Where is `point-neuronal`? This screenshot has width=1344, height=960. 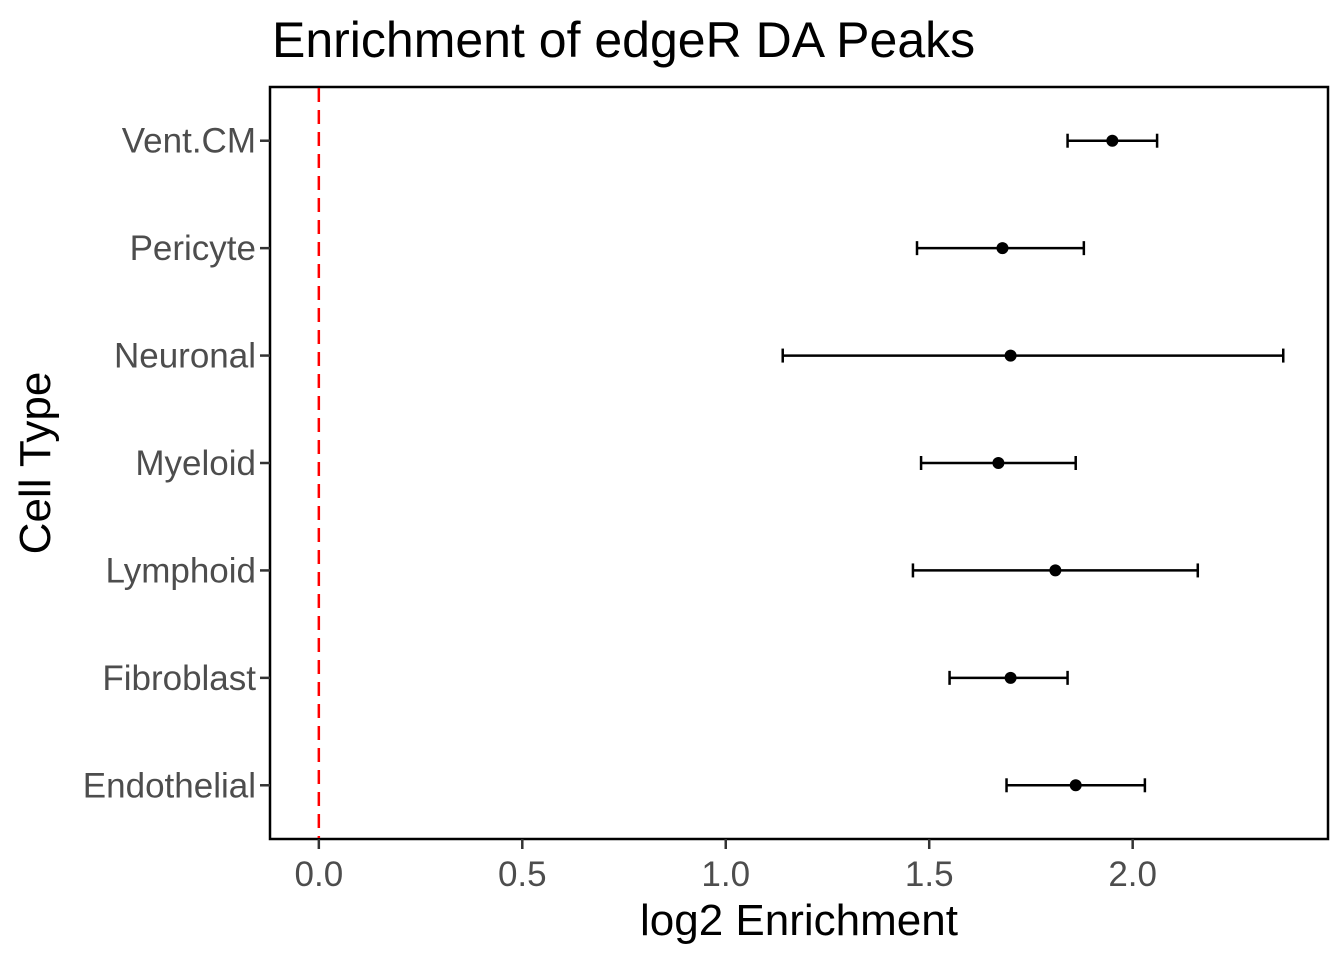 point-neuronal is located at coordinates (1010, 355).